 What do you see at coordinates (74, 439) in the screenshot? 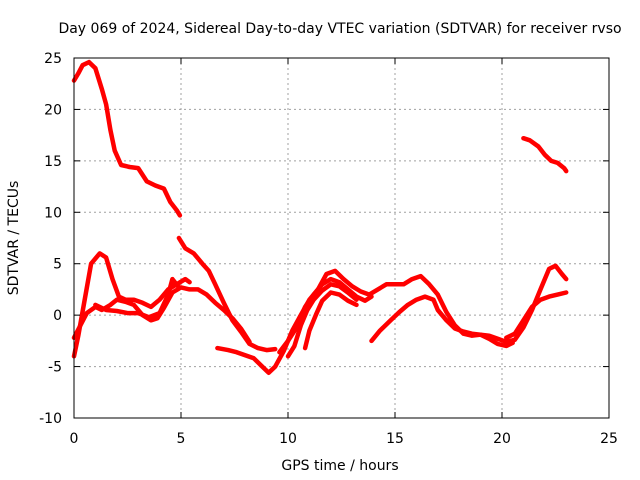
I see `x-tick-label: 0` at bounding box center [74, 439].